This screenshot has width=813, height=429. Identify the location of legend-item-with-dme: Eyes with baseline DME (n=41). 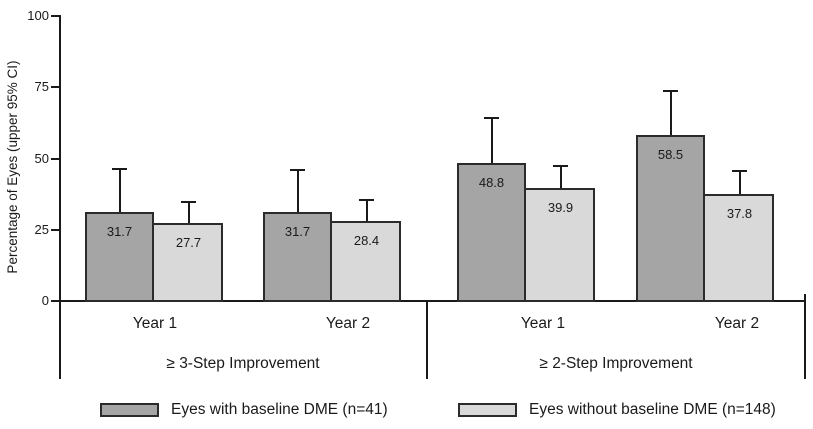
(244, 410).